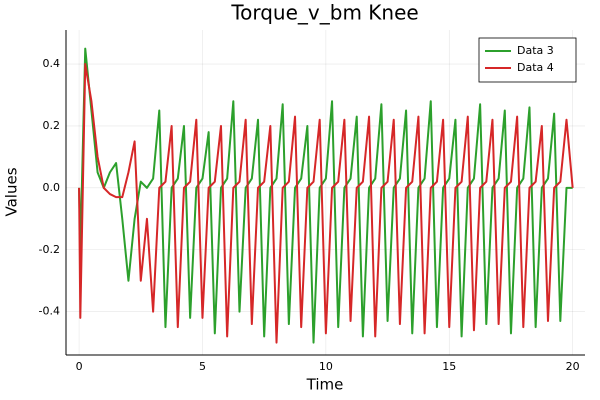 Image resolution: width=600 pixels, height=400 pixels. Describe the element at coordinates (49, 249) in the screenshot. I see `y-tick-label: -0.2` at that location.